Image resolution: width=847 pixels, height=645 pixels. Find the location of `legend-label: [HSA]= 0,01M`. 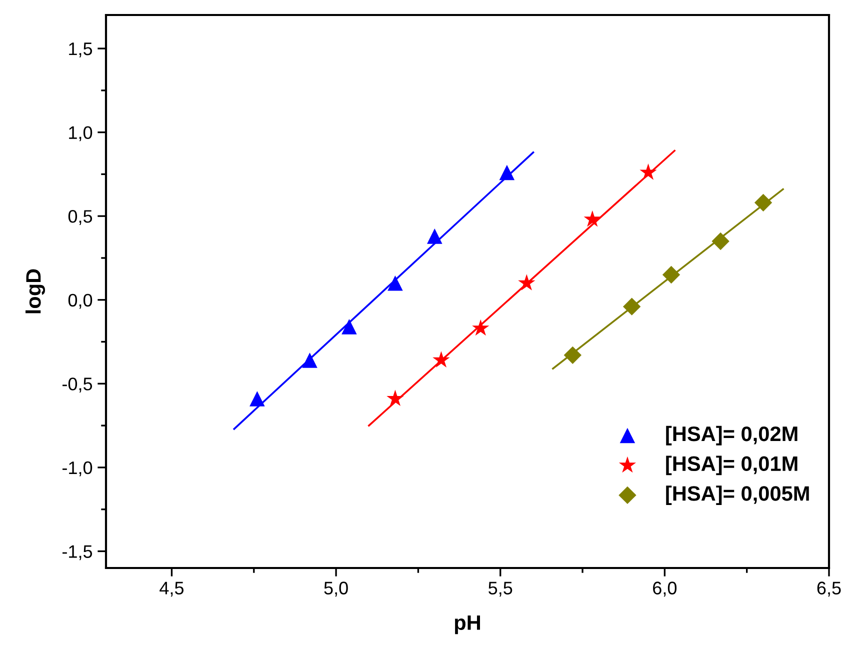

legend-label: [HSA]= 0,01M is located at coordinates (732, 466).